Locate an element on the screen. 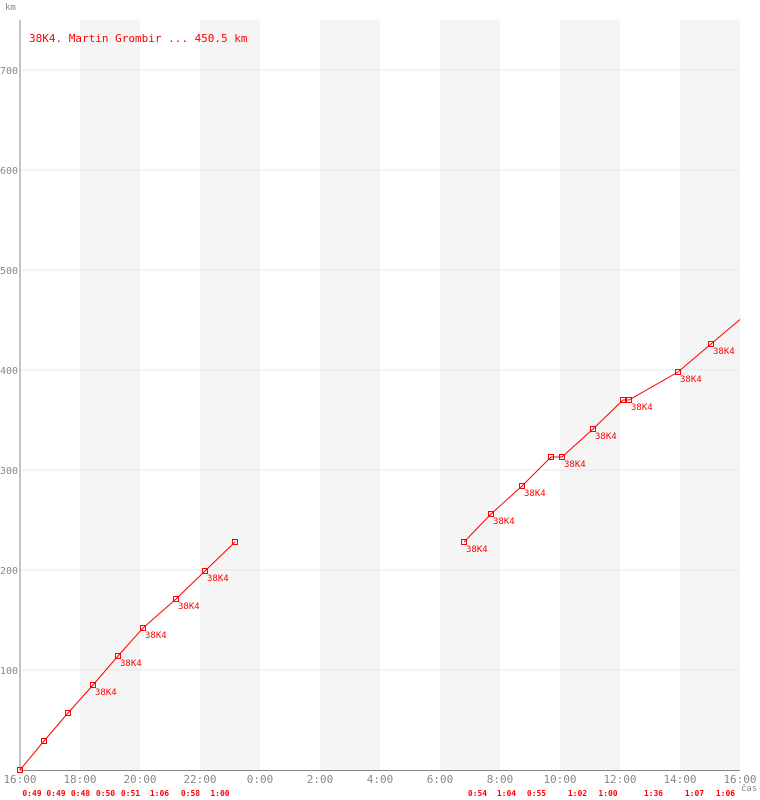  x-tick-label: 6:00 is located at coordinates (440, 779).